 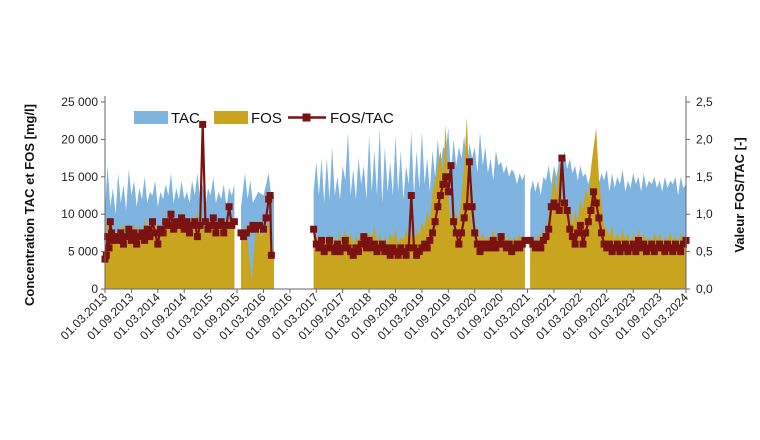 I want to click on y-tick-label: 15 000, so click(x=79, y=177).